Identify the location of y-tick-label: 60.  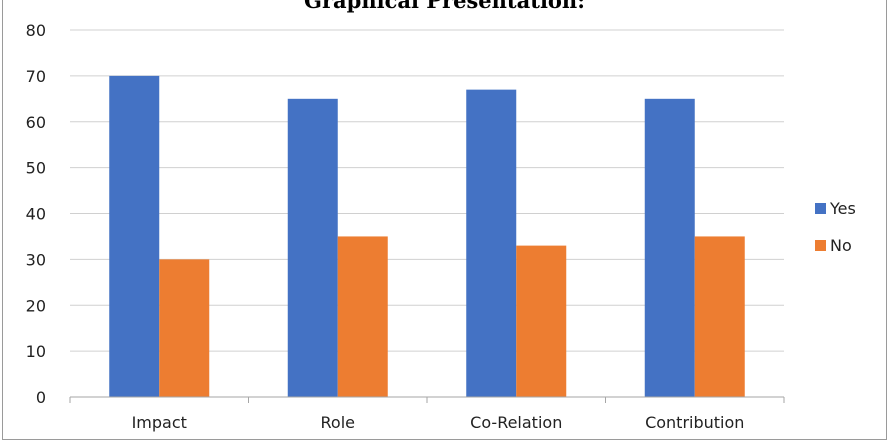
(36, 122).